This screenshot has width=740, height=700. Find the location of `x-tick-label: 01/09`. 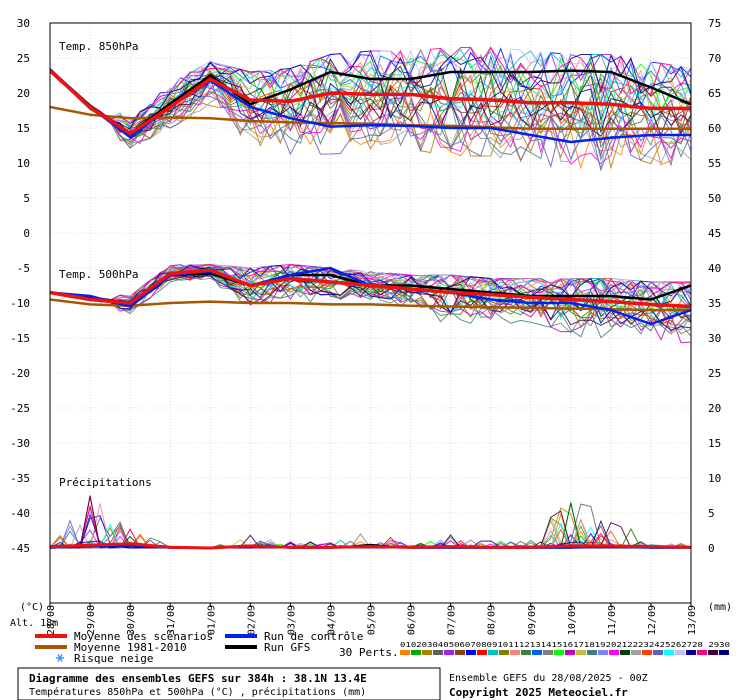

x-tick-label: 01/09 is located at coordinates (211, 620).